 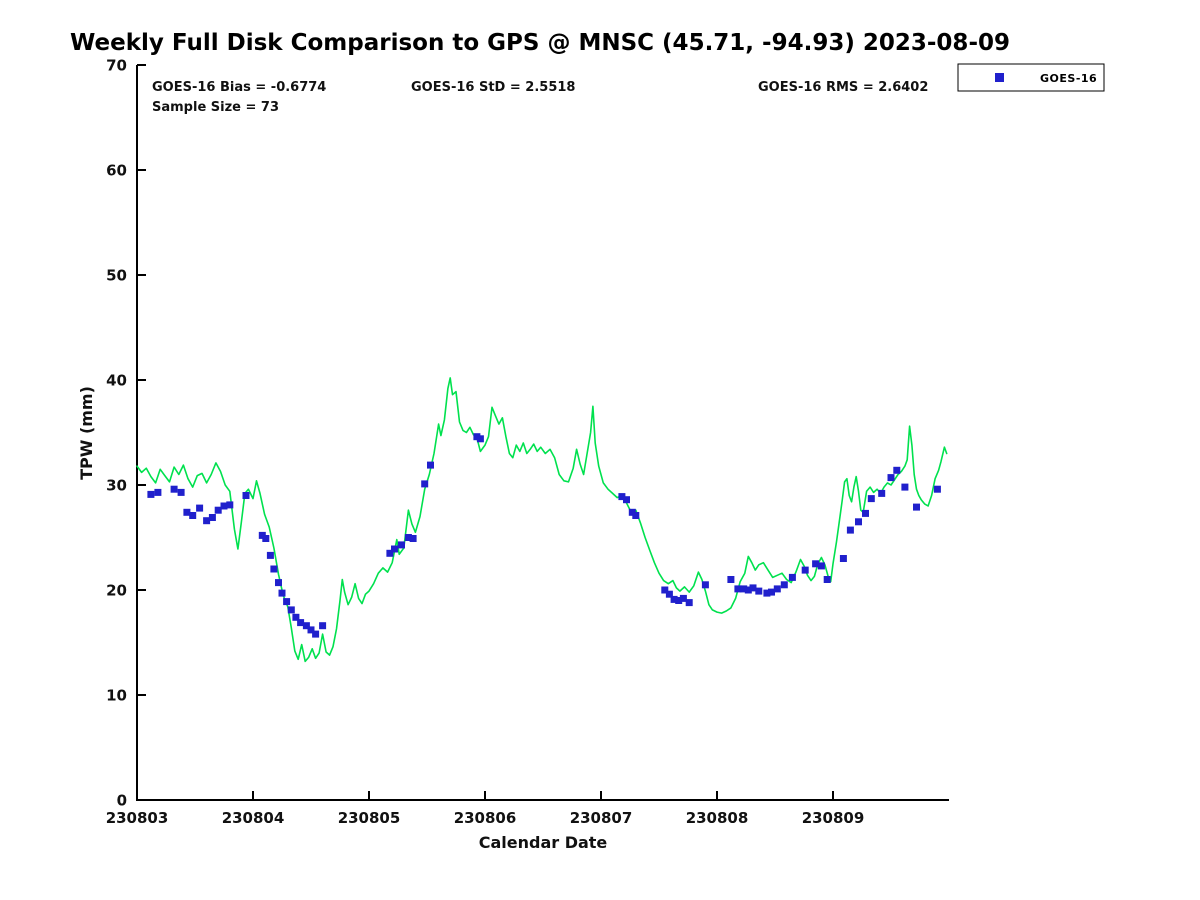 What do you see at coordinates (253, 818) in the screenshot?
I see `x-tick-label: 230804` at bounding box center [253, 818].